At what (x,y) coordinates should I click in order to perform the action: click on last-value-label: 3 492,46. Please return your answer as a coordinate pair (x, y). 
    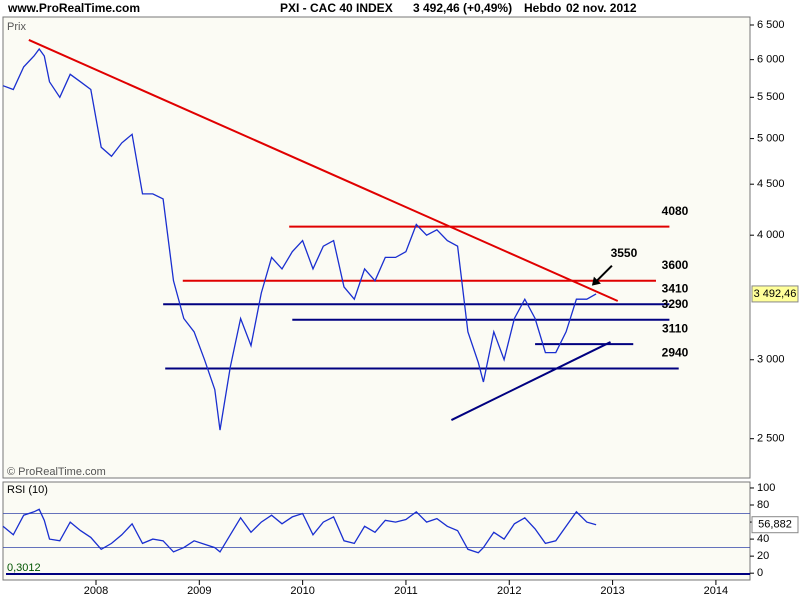
    Looking at the image, I should click on (775, 294).